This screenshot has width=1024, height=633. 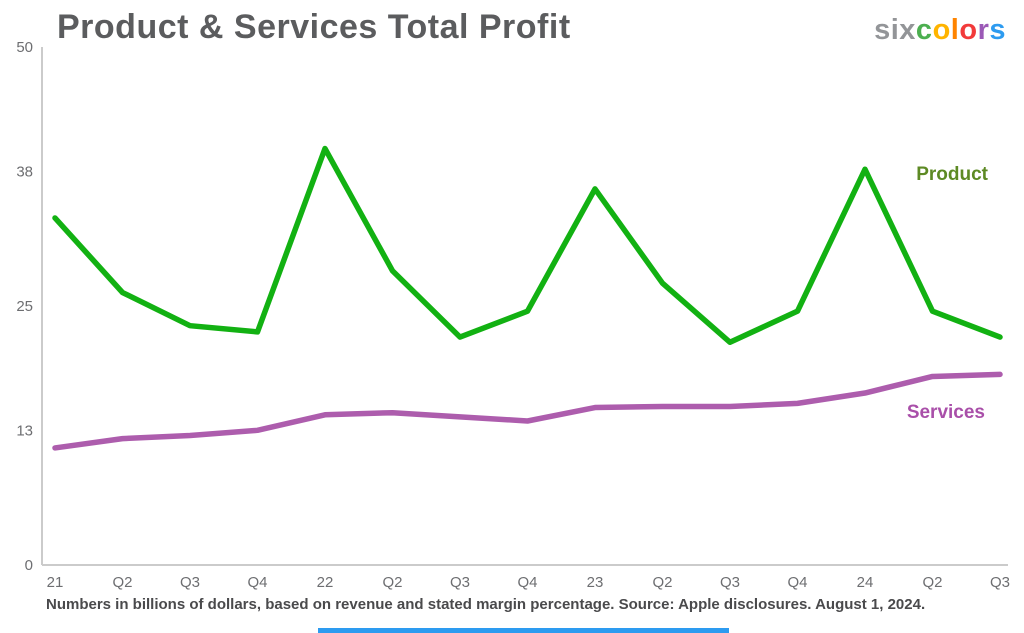 What do you see at coordinates (595, 582) in the screenshot?
I see `x-tick-label: 23` at bounding box center [595, 582].